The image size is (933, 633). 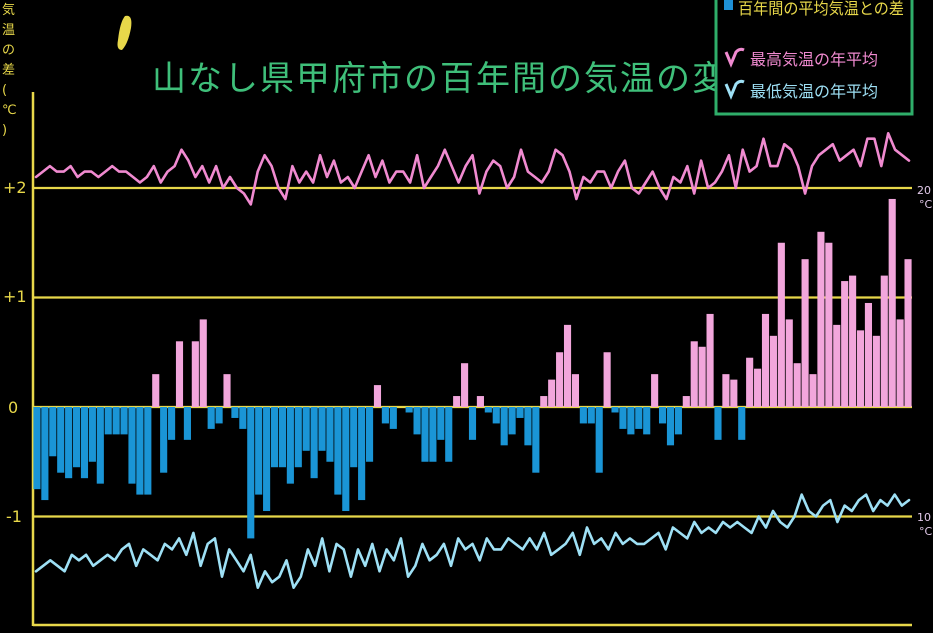 I want to click on y-tick-label: +2, so click(x=15, y=187).